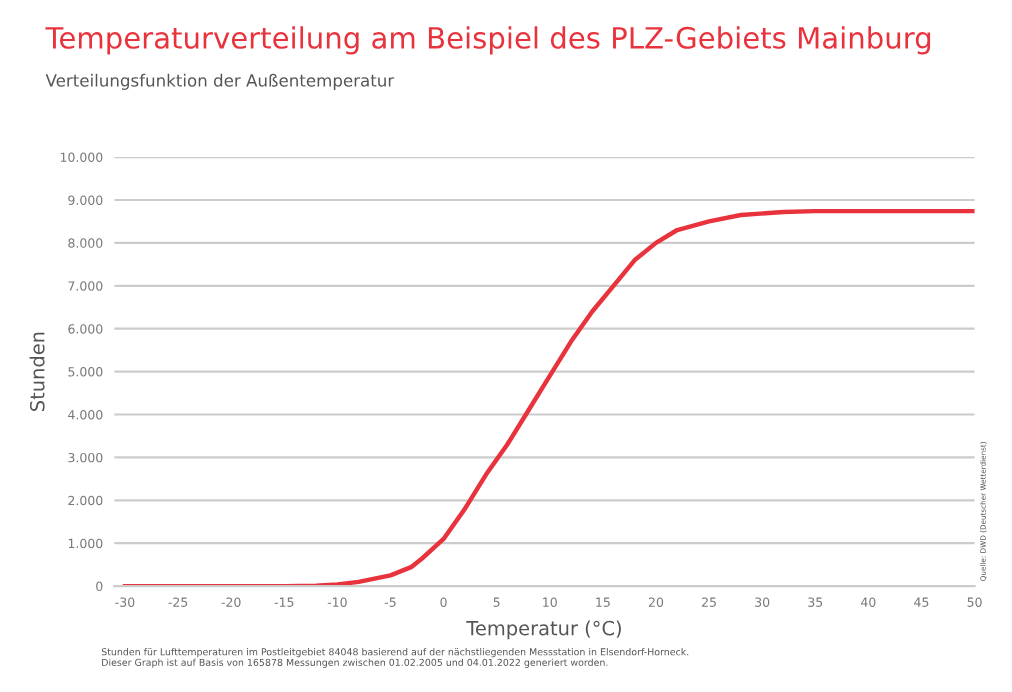  Describe the element at coordinates (488, 40) in the screenshot. I see `chart-title: Temperaturverteilung am Beispiel des PLZ-Gebiets Mainburg` at that location.